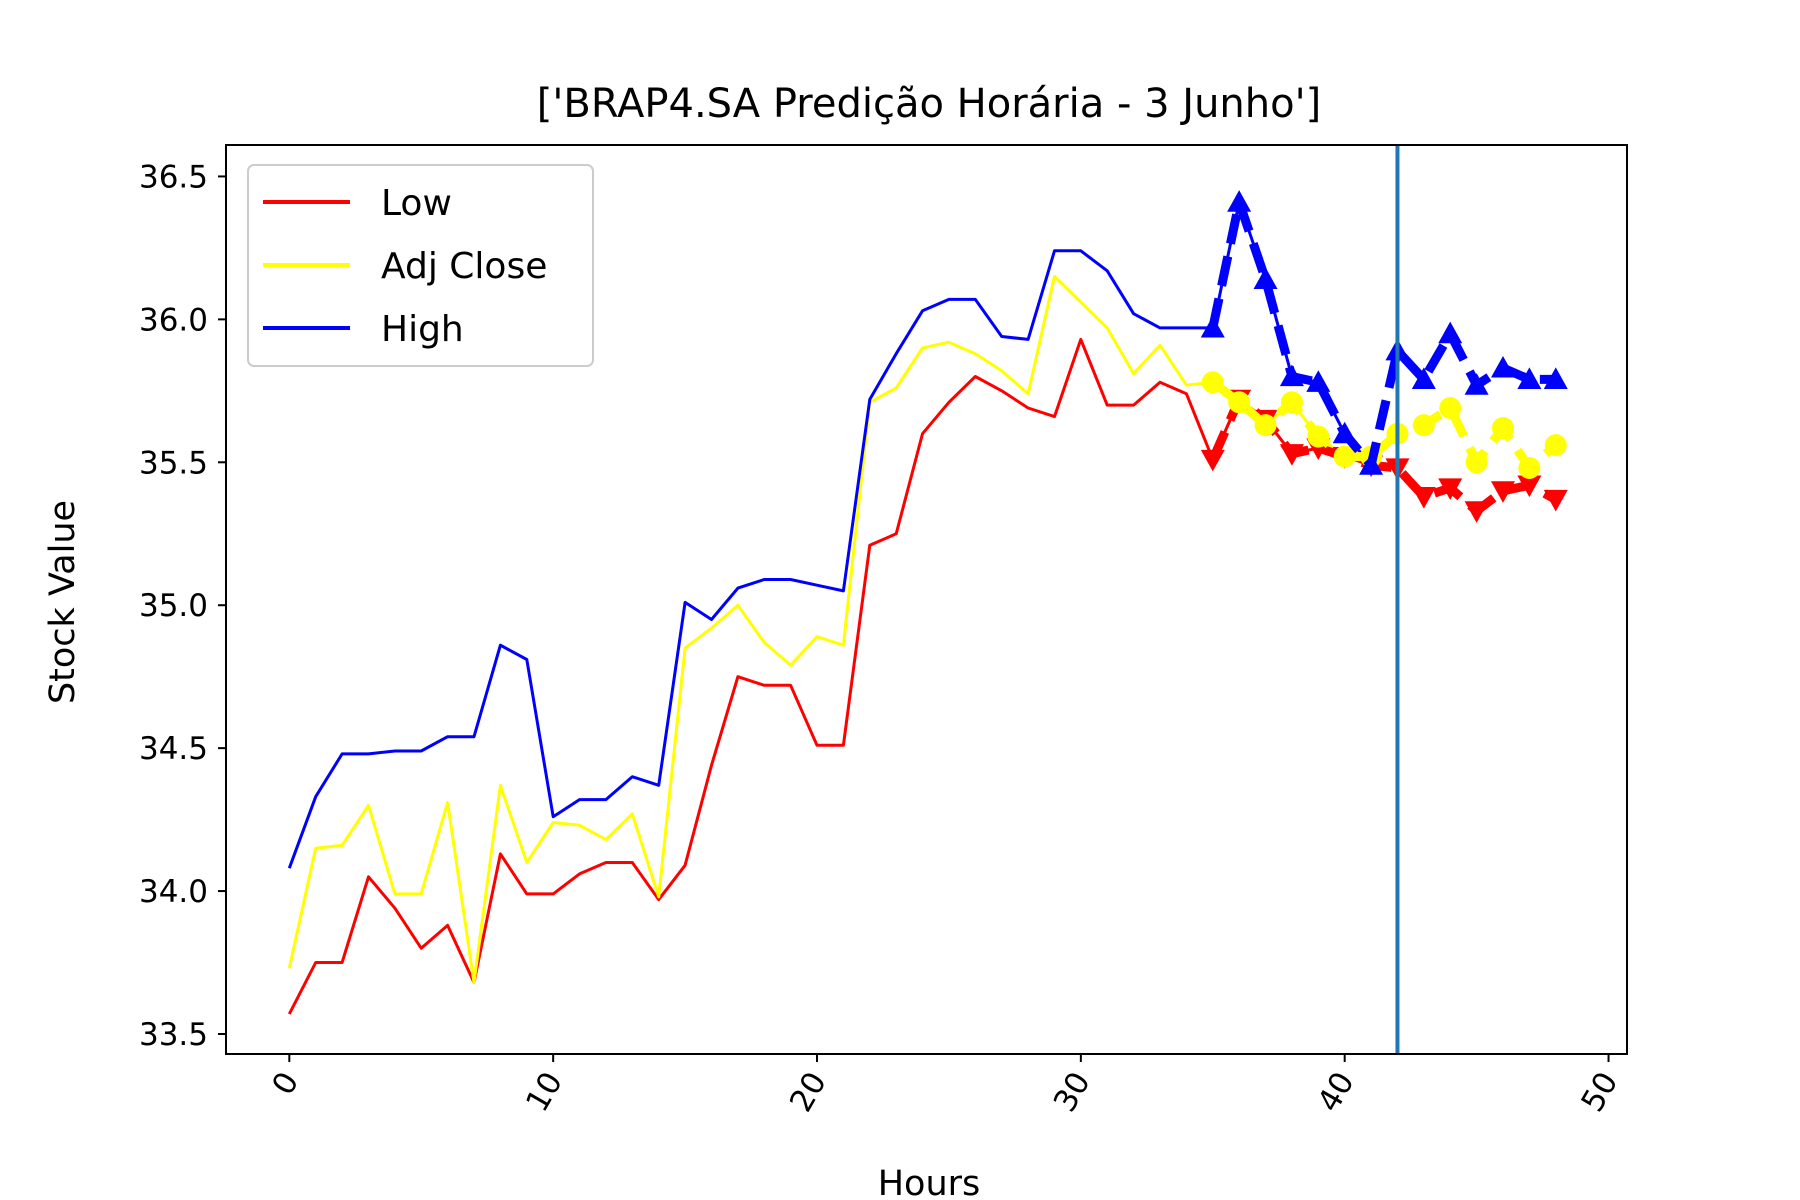 The height and width of the screenshot is (1200, 1800). What do you see at coordinates (173, 463) in the screenshot?
I see `y-tick-label: 35.5` at bounding box center [173, 463].